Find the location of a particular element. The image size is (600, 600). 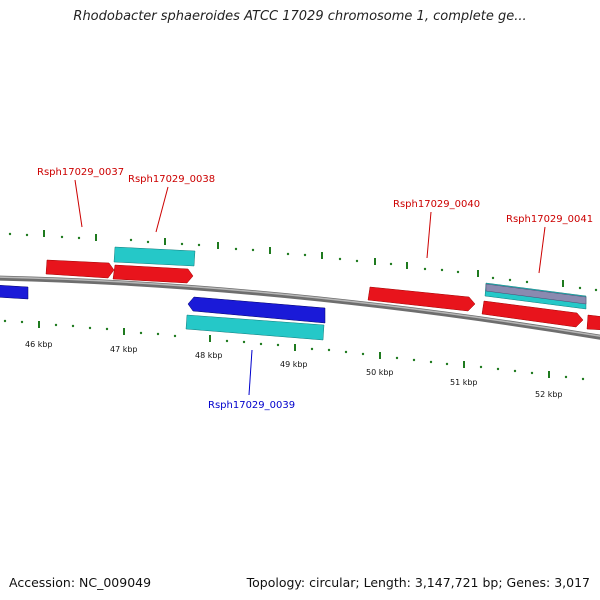

gene-arrow-offscreen-left is located at coordinates (14, 292).